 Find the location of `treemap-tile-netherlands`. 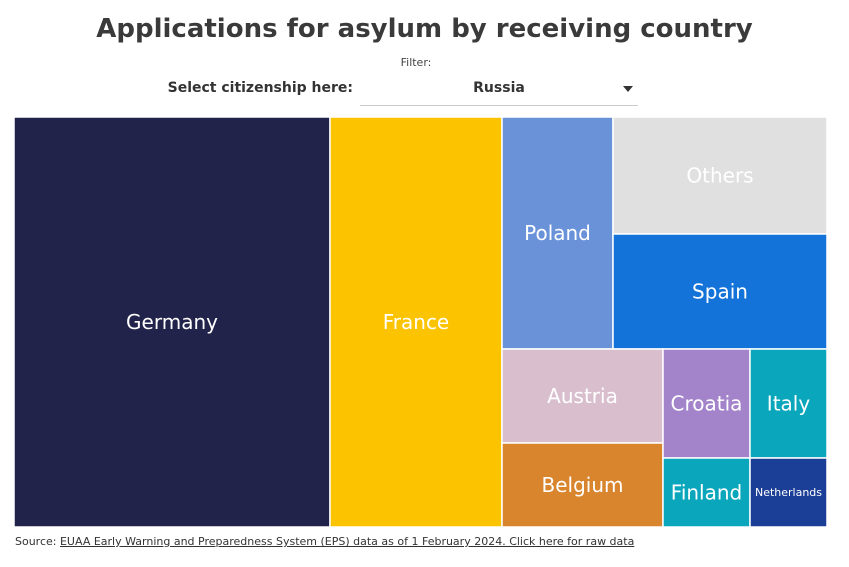

treemap-tile-netherlands is located at coordinates (788, 492).